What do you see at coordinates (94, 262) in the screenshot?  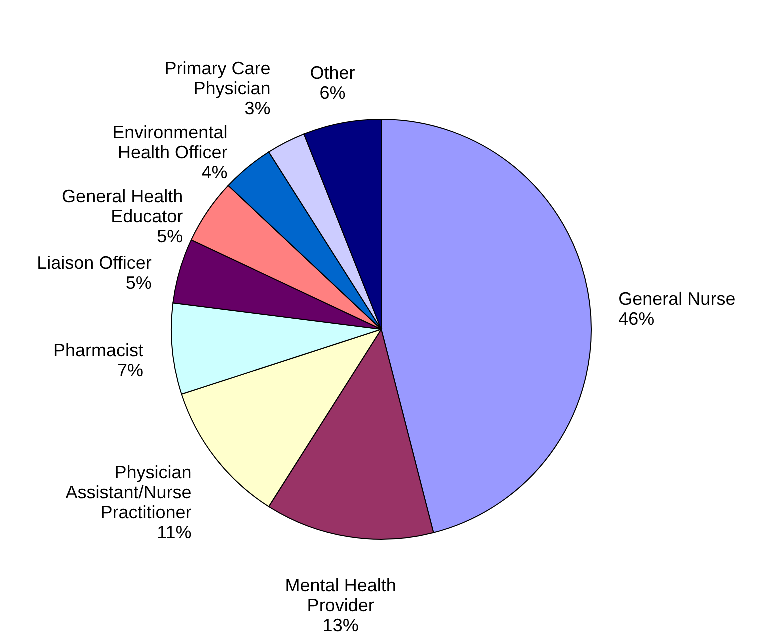 I see `slice-label: Liaison Officer` at bounding box center [94, 262].